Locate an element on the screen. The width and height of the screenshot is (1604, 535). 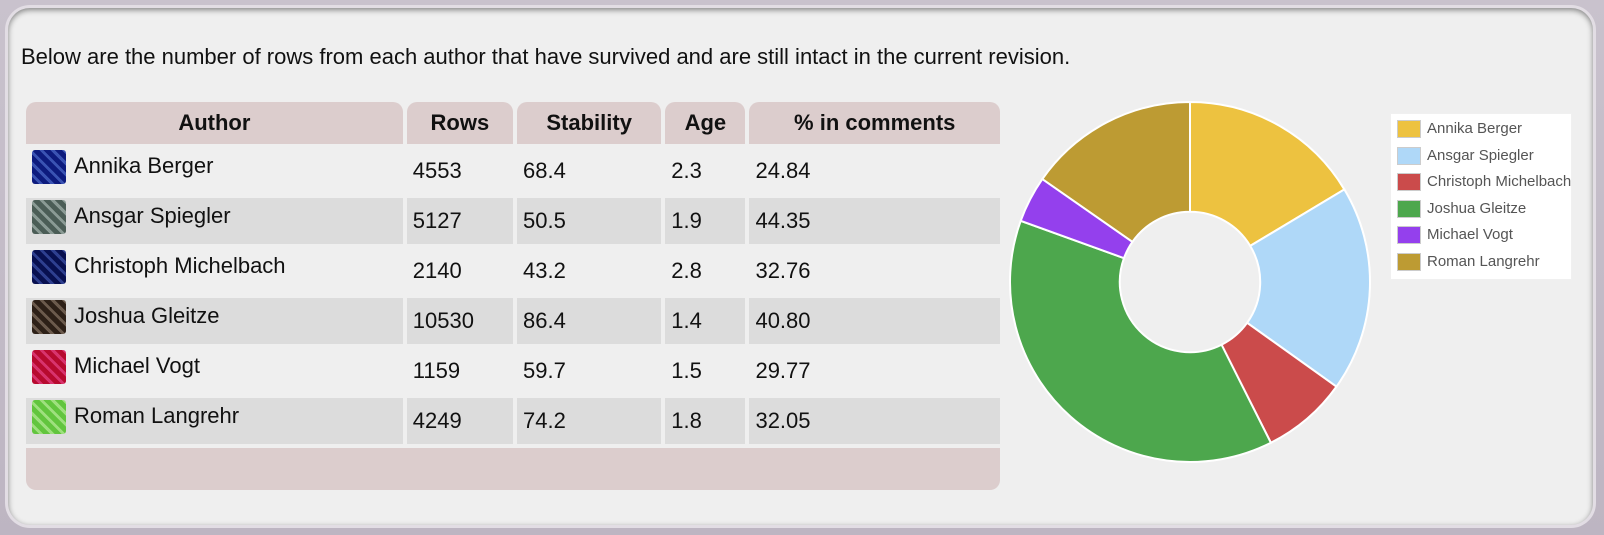
table-footer-row is located at coordinates (513, 469).